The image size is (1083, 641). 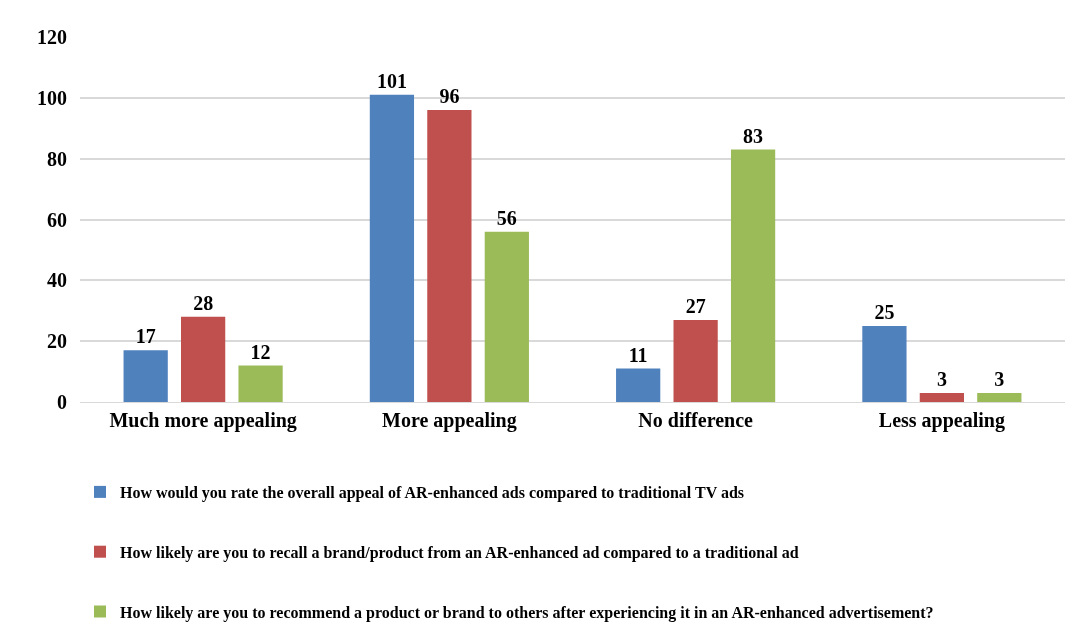 What do you see at coordinates (449, 420) in the screenshot?
I see `x-tick-label: More appealing` at bounding box center [449, 420].